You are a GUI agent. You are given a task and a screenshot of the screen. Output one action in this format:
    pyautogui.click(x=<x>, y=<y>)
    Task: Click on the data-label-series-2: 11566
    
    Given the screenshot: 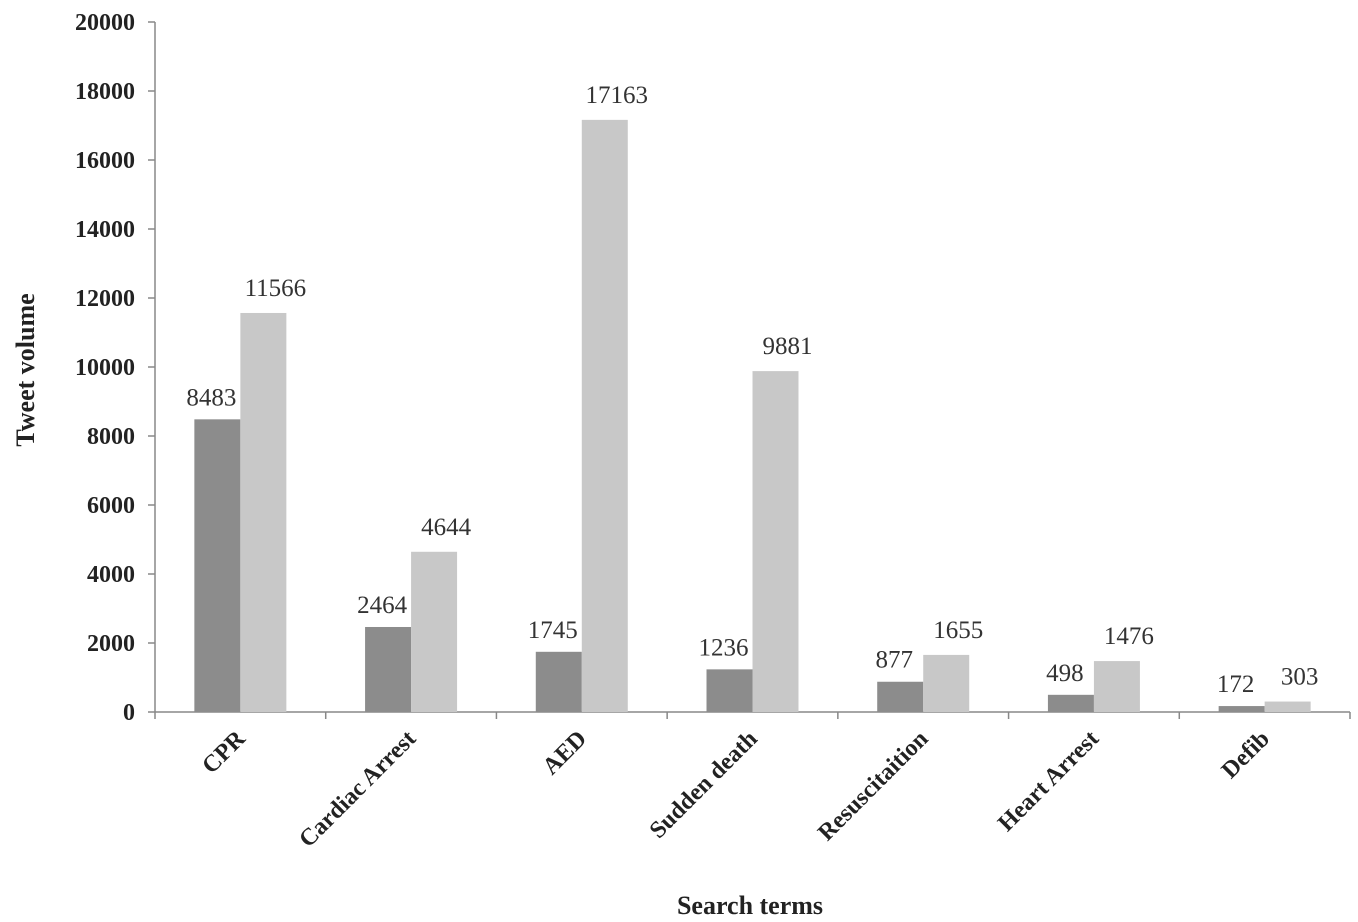 What is the action you would take?
    pyautogui.click(x=276, y=288)
    